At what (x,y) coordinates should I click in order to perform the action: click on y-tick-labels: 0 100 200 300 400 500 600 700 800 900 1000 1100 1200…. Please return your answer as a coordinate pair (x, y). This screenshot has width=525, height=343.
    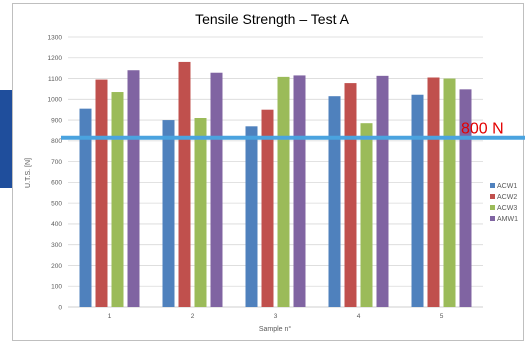
    Looking at the image, I should click on (55, 172).